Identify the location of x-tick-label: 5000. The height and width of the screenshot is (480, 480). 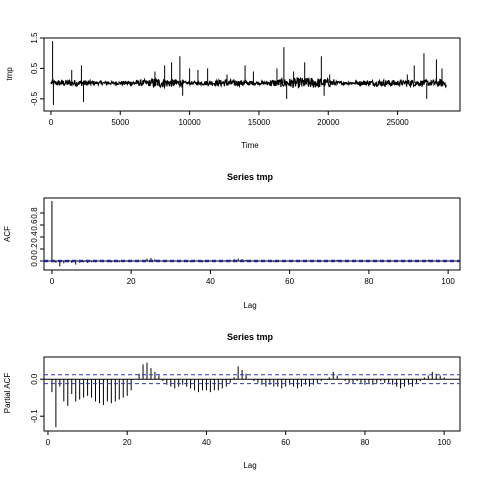
(120, 122).